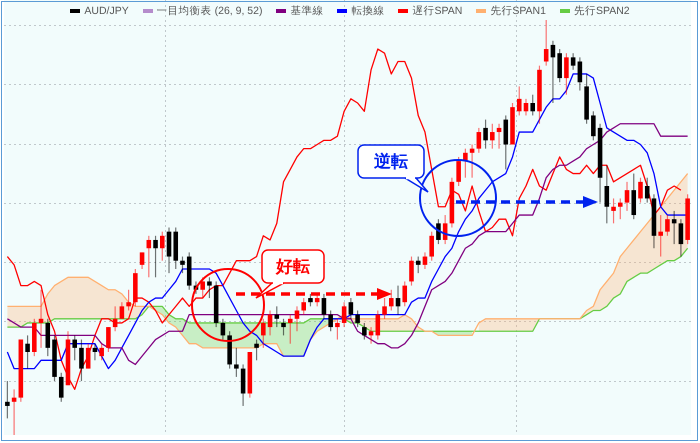  I want to click on legend-label: 遅行SPAN, so click(437, 11).